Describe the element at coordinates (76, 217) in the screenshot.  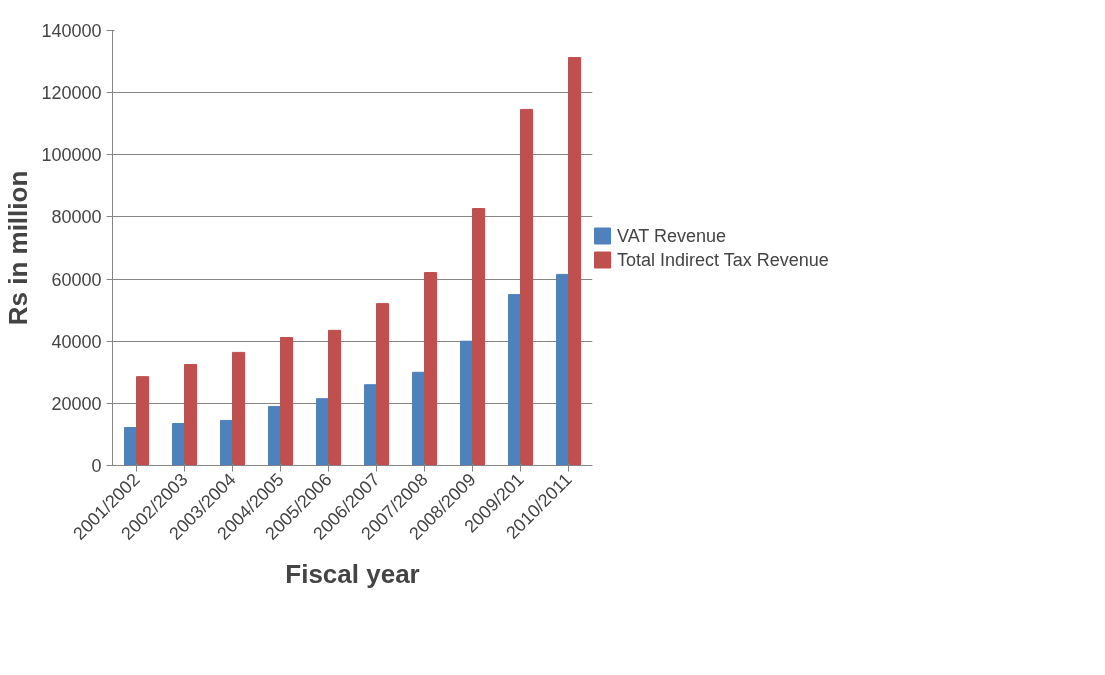
I see `y-tick-label: 80000` at that location.